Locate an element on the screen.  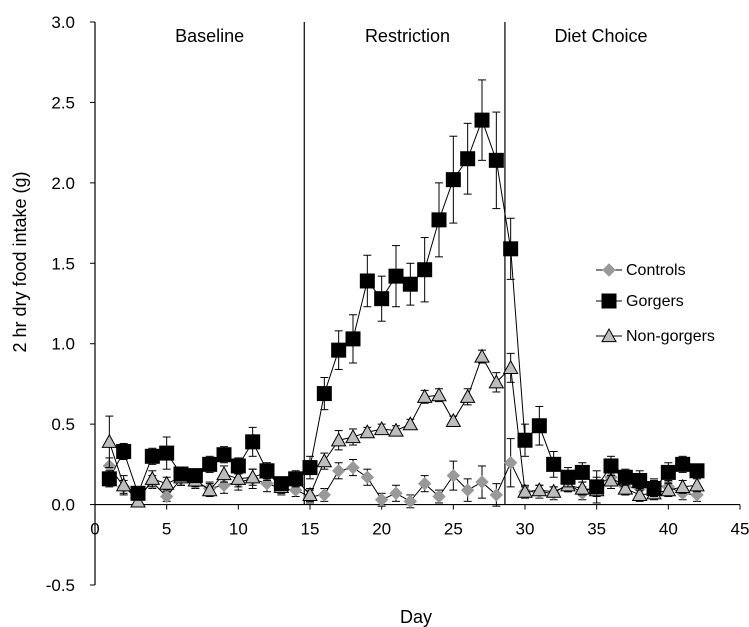
legend-label-non-gorgers: Non-gorgers is located at coordinates (670, 336).